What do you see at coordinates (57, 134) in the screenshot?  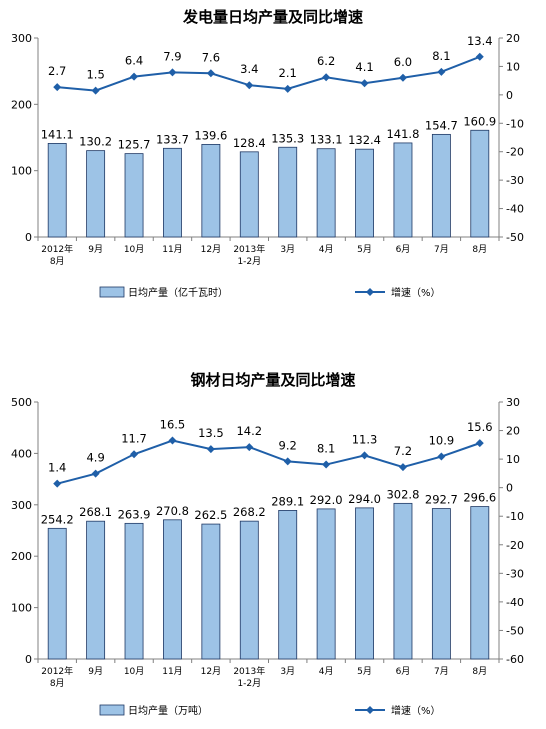 I see `bar-data-label: 141.1` at bounding box center [57, 134].